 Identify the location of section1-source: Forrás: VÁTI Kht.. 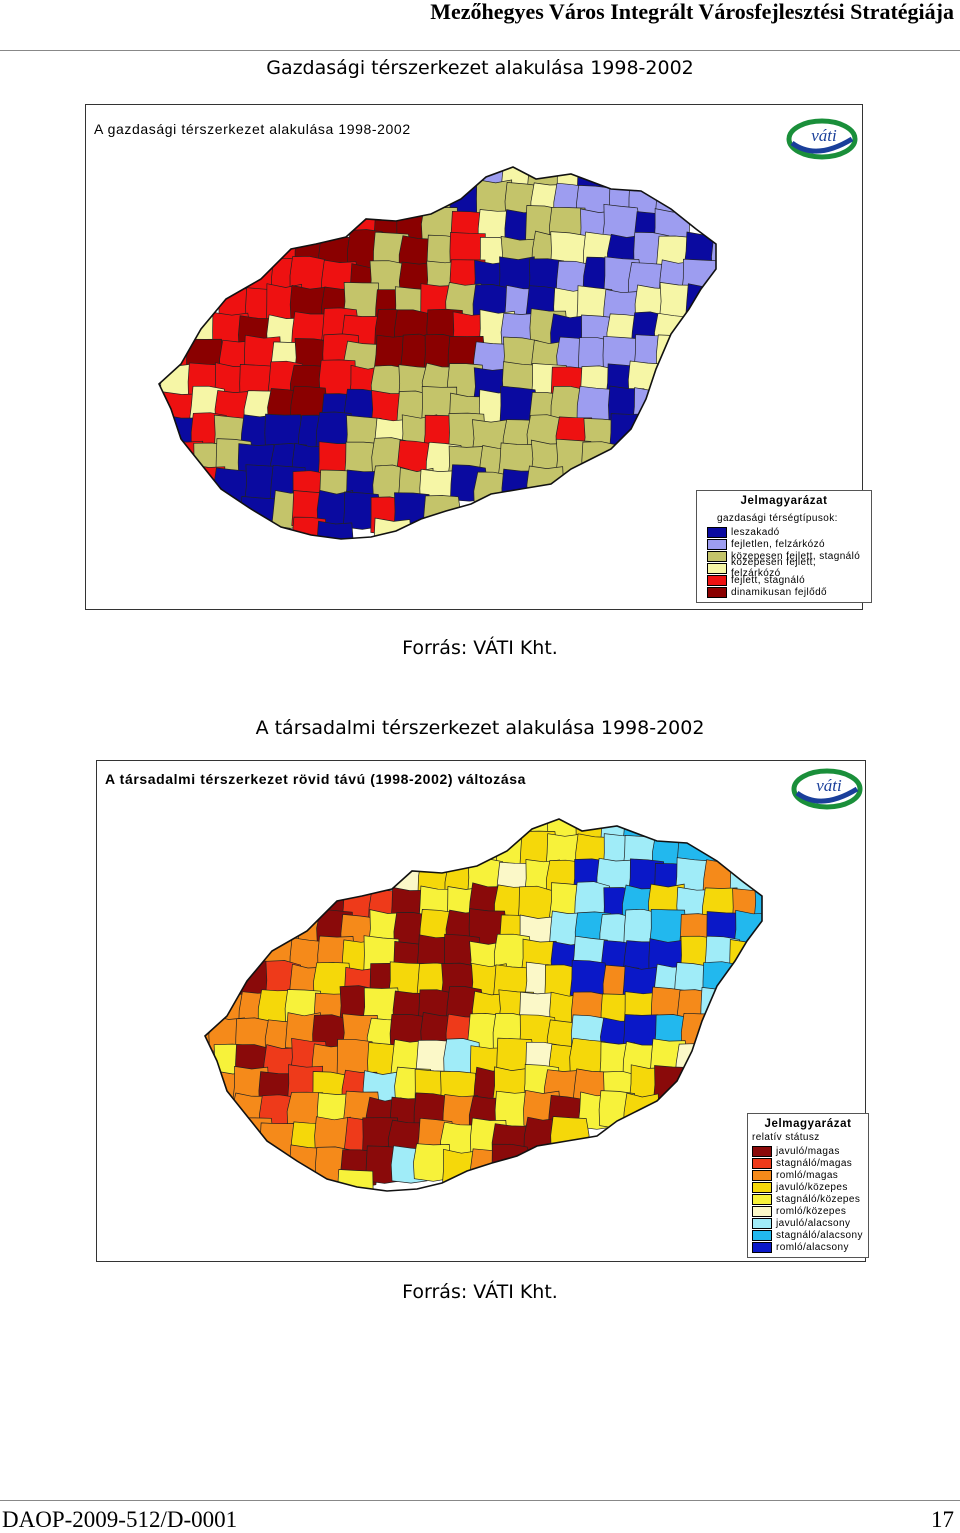
(480, 648).